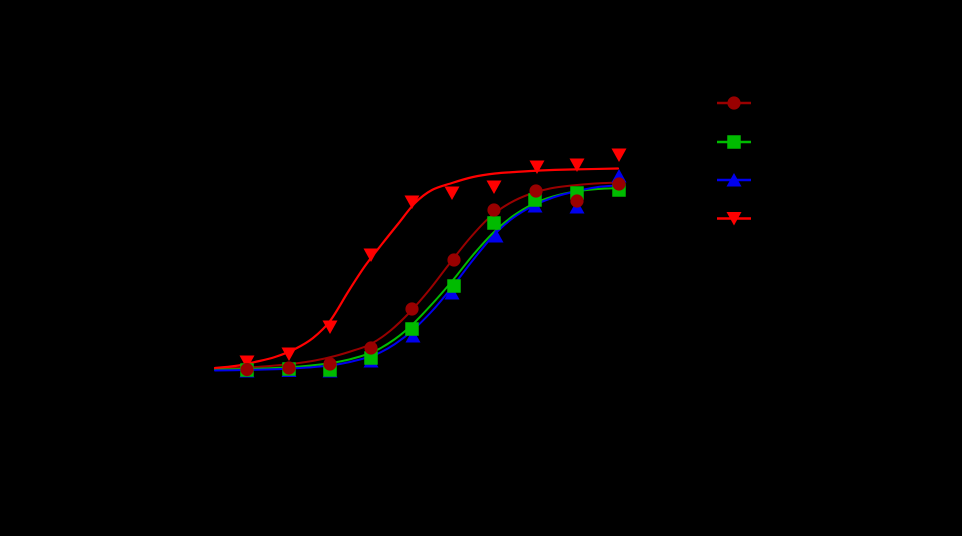 This screenshot has width=962, height=536. I want to click on legend-item-dark-red-circle-series, so click(734, 103).